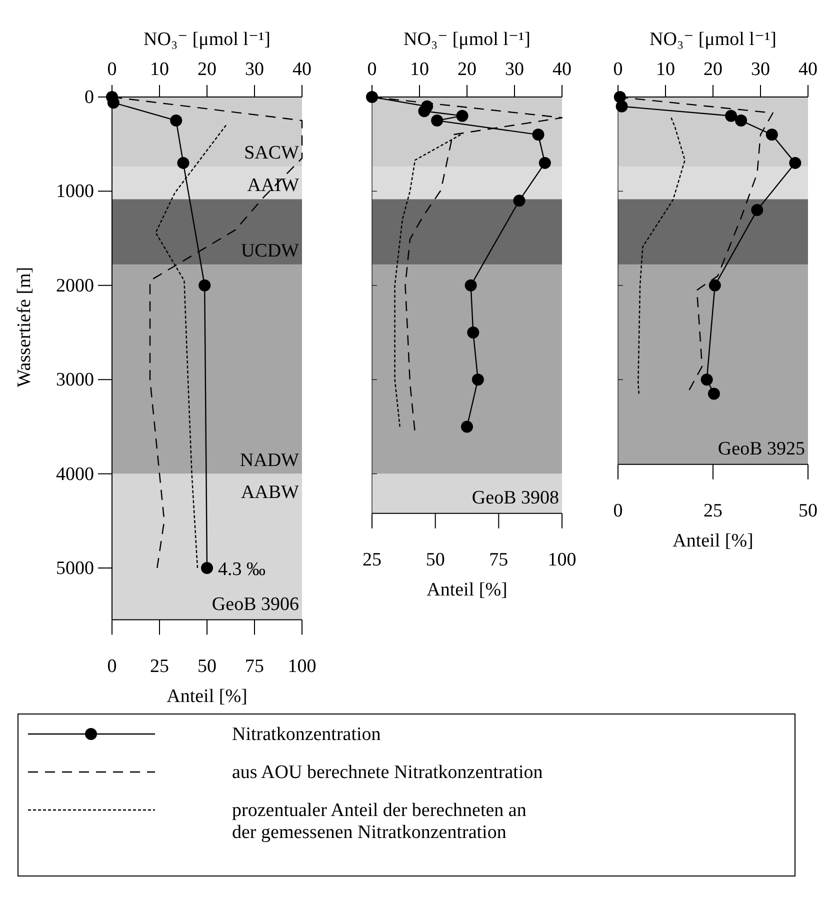  I want to click on annotation: GeoB 3906, so click(255, 604).